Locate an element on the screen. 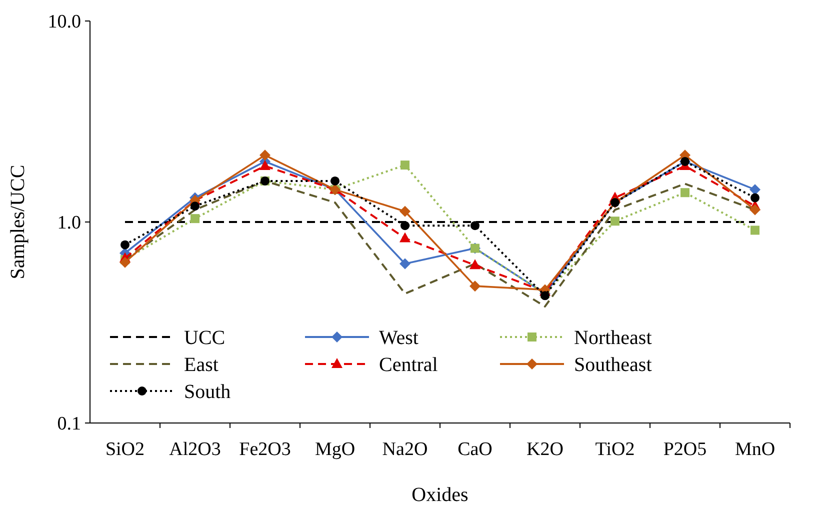 This screenshot has height=509, width=817. legend-label: Northeast is located at coordinates (613, 338).